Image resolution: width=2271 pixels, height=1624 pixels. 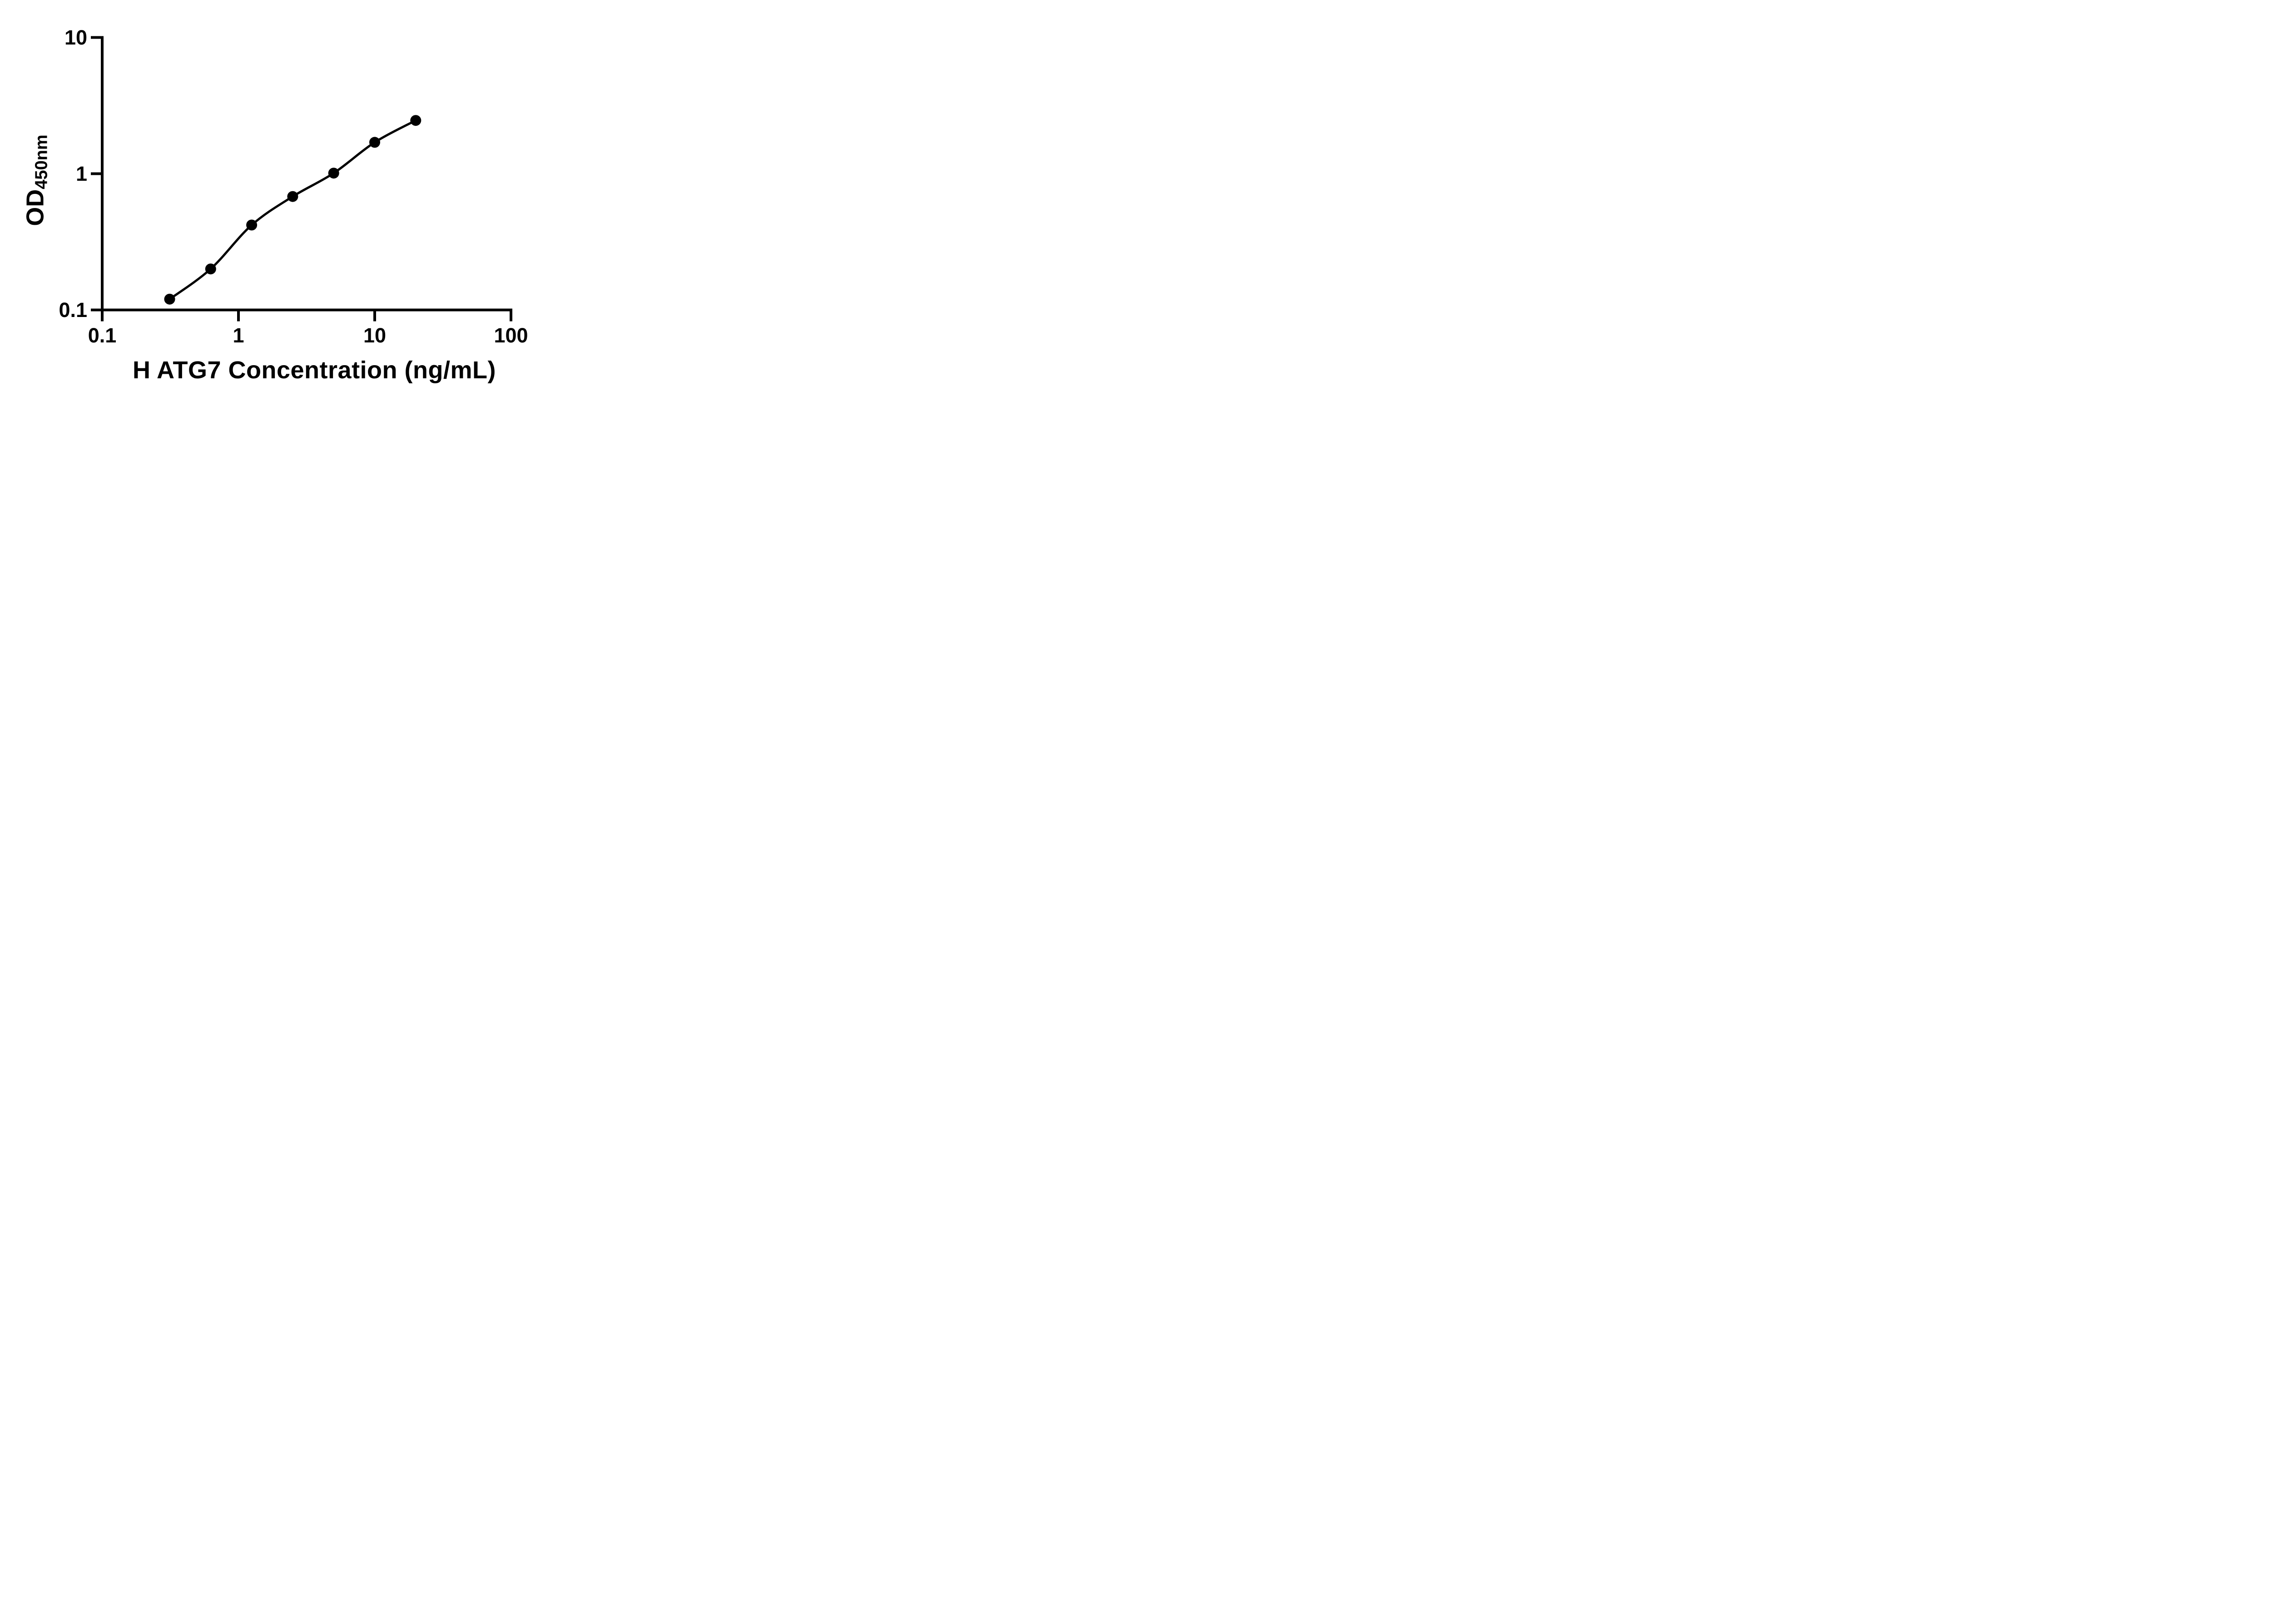 What do you see at coordinates (35, 207) in the screenshot?
I see `y-axis-title-main: OD` at bounding box center [35, 207].